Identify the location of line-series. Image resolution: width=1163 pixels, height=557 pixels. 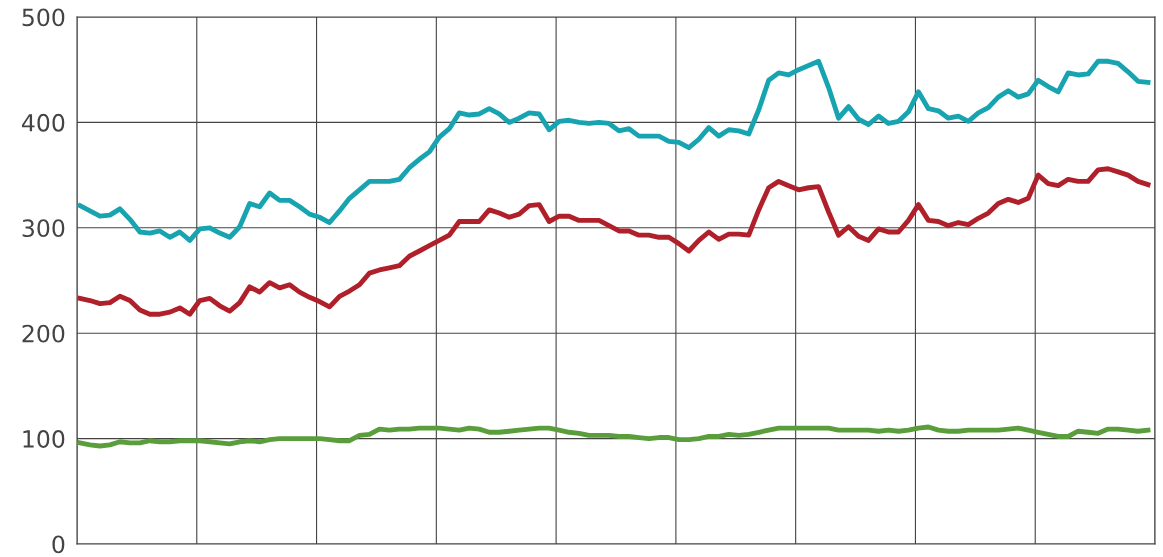
(614, 436).